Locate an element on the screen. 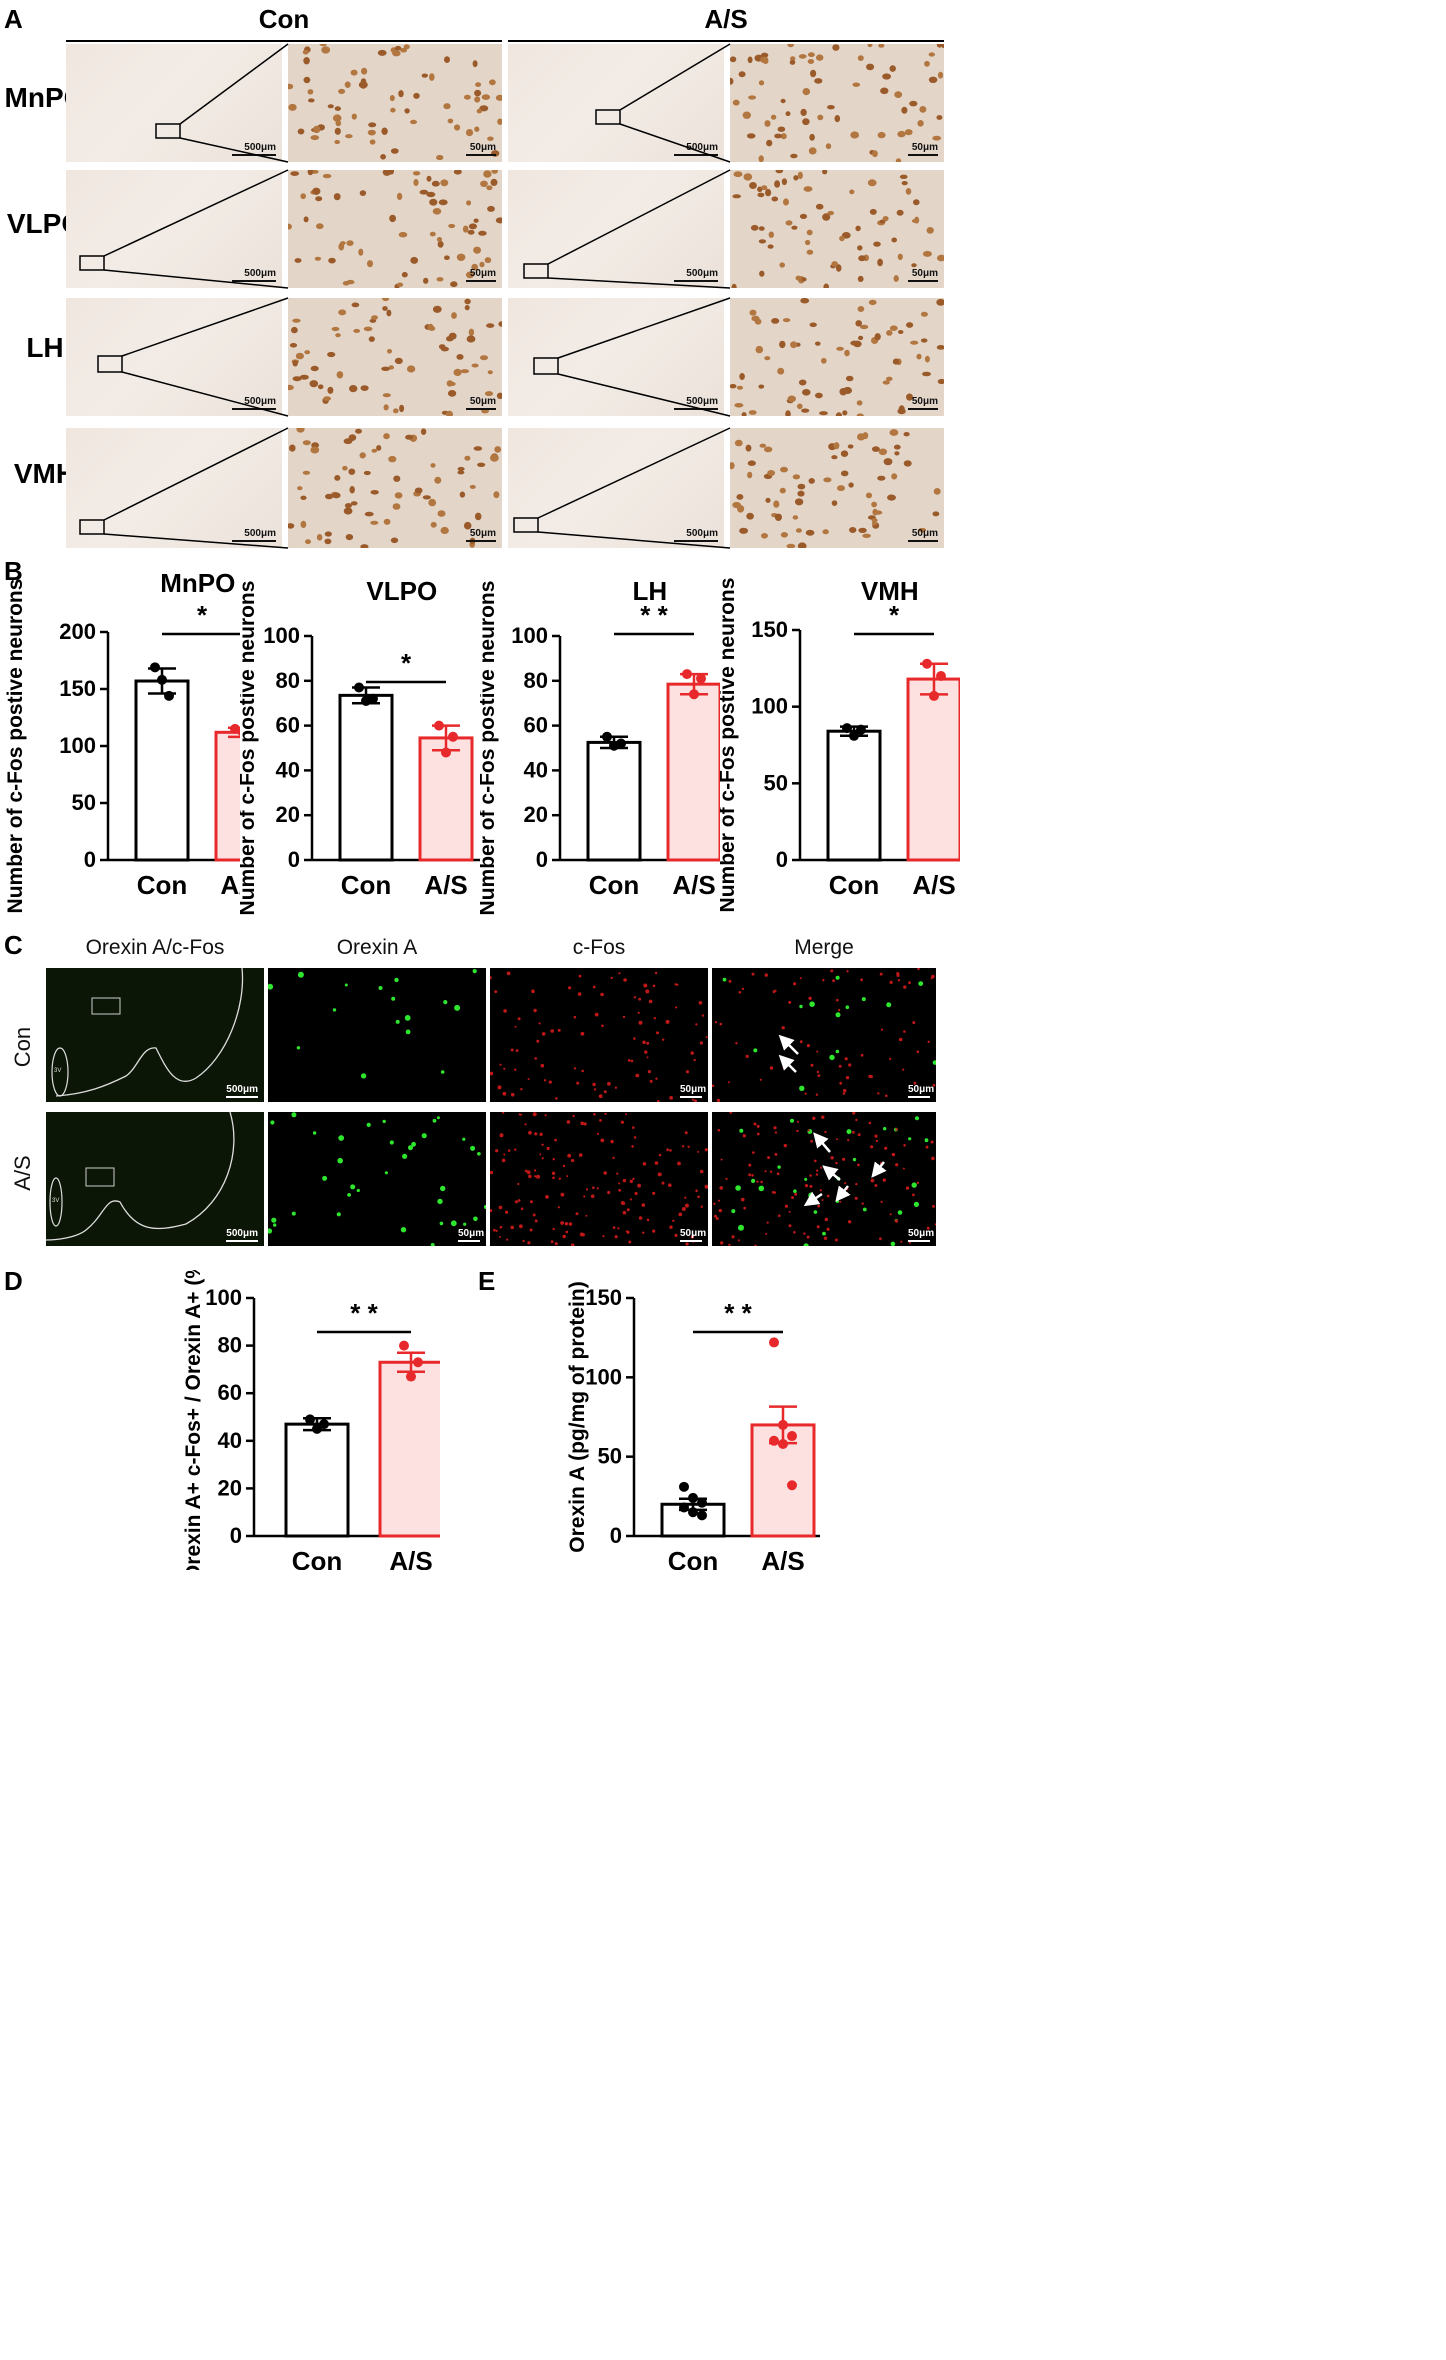 Image resolution: width=1446 pixels, height=2360 pixels. micrograph-as-lh-high: 50μm is located at coordinates (837, 357).